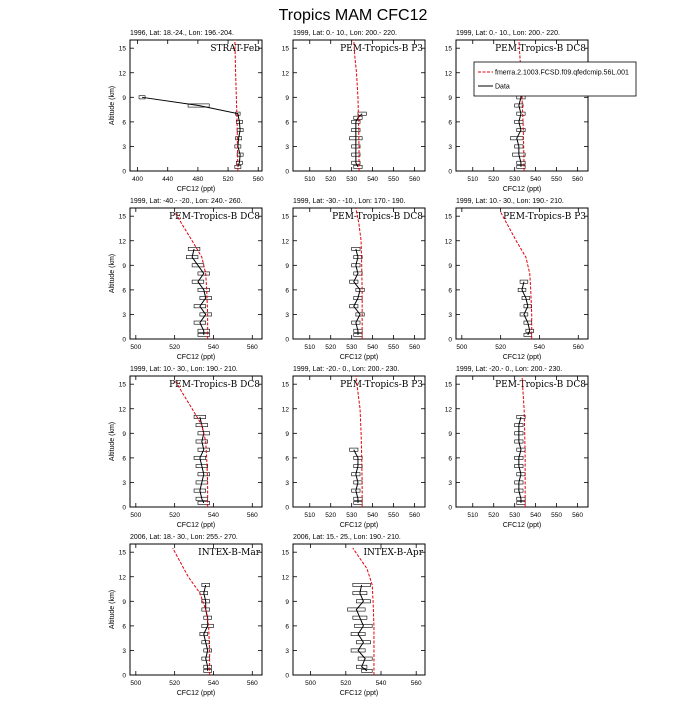  Describe the element at coordinates (508, 33) in the screenshot. I see `panel-title: 1999, Lat: 0.- 10., Lon: 200.- 220.` at that location.